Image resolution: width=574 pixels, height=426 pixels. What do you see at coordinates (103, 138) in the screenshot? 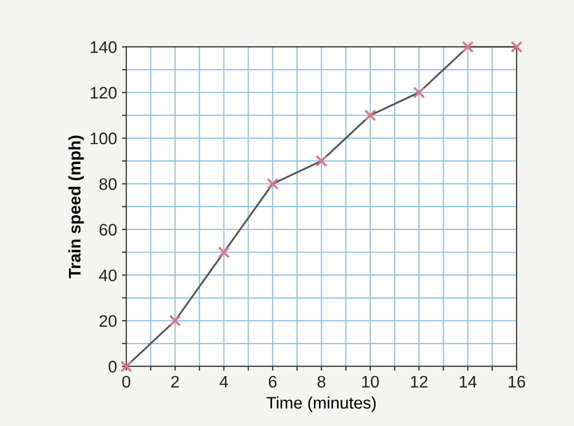
I see `y-tick-label: 100` at bounding box center [103, 138].